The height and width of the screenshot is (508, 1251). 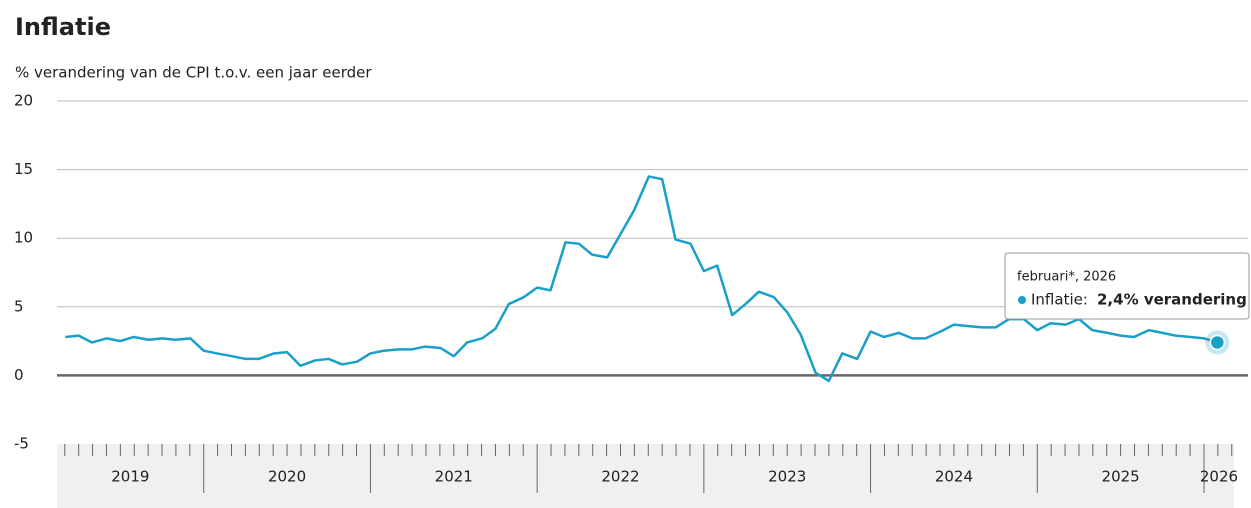 I want to click on y-tick-label: 15, so click(x=23, y=169).